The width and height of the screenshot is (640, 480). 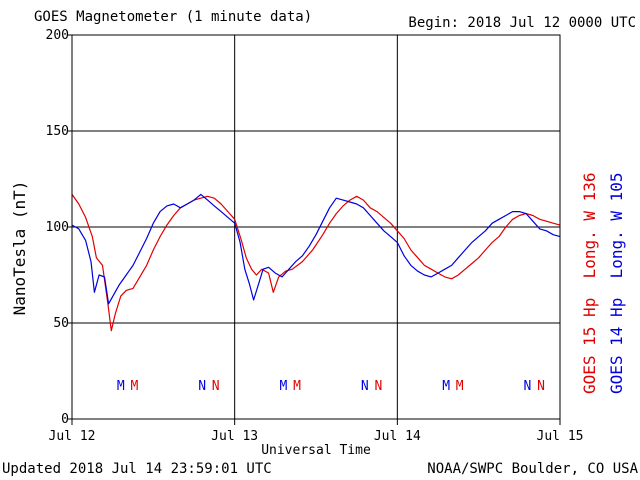 I want to click on legend-entry-goes15: GOES 15 Hp Long. W 136, so click(x=589, y=283).